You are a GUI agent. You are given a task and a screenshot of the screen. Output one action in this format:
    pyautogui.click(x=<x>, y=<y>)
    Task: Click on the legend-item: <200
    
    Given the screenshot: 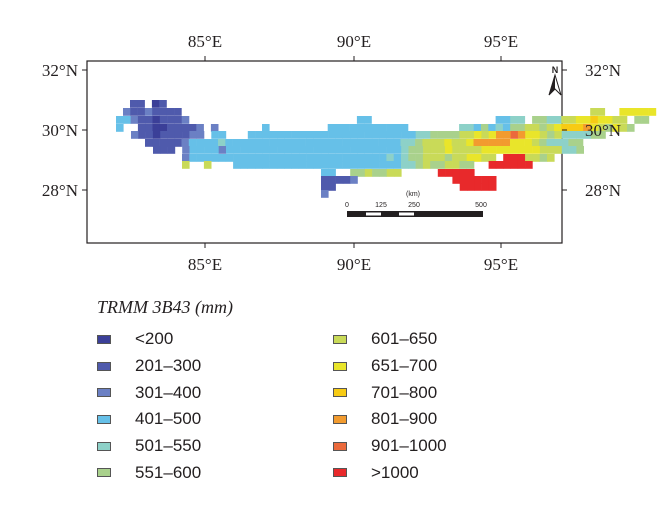 What is the action you would take?
    pyautogui.click(x=149, y=339)
    